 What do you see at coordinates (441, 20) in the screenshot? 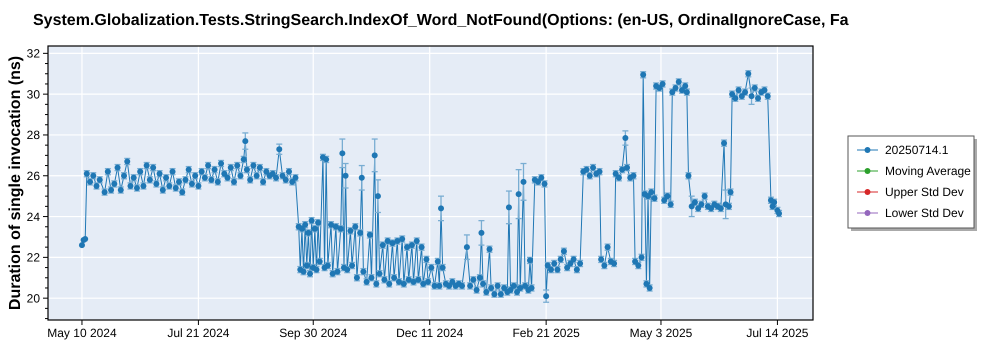
I see `chart-title: System.Globalization.Tests.StringSearch.IndexOf_Word_NotFound(Options: (en-US, OrdinalIgnoreCase, Fa` at bounding box center [441, 20].